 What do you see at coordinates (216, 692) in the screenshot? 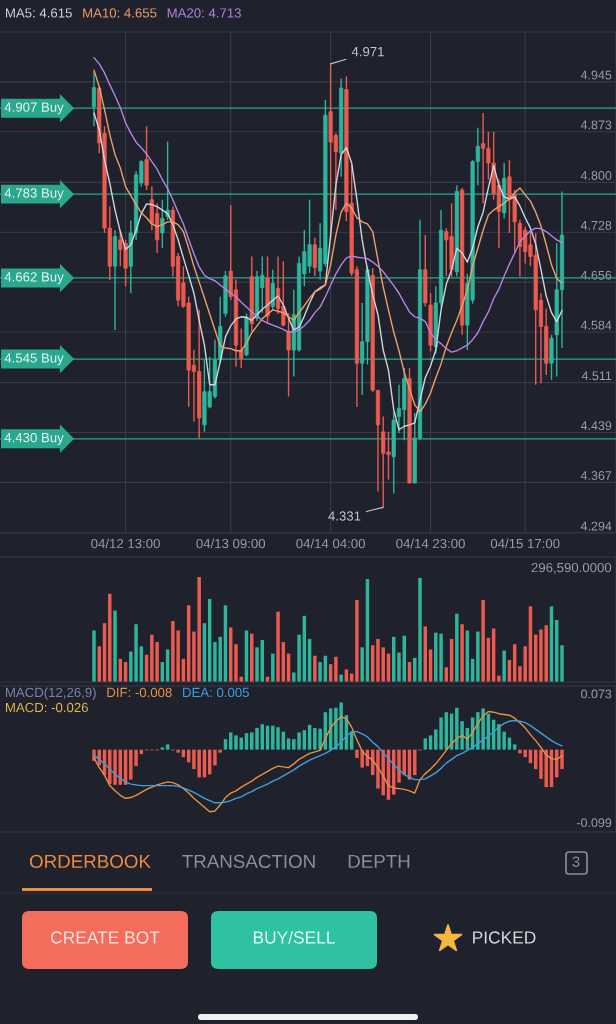
I see `text: DEA: 0.005` at bounding box center [216, 692].